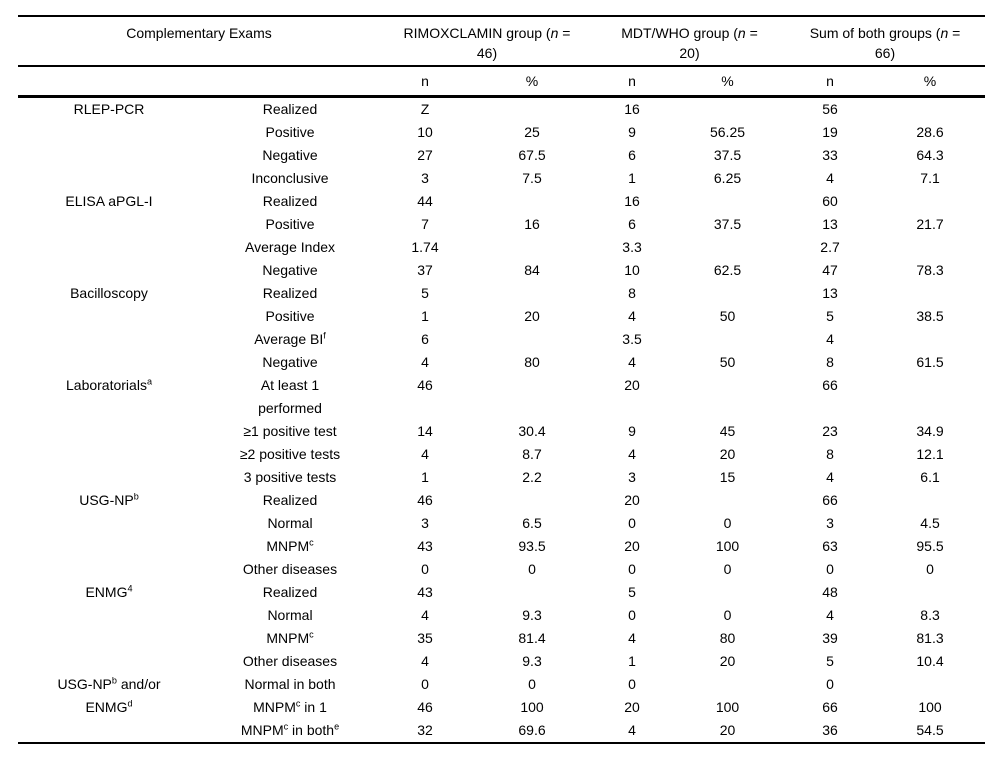 The width and height of the screenshot is (1000, 766). What do you see at coordinates (532, 269) in the screenshot?
I see `value-cell: 84` at bounding box center [532, 269].